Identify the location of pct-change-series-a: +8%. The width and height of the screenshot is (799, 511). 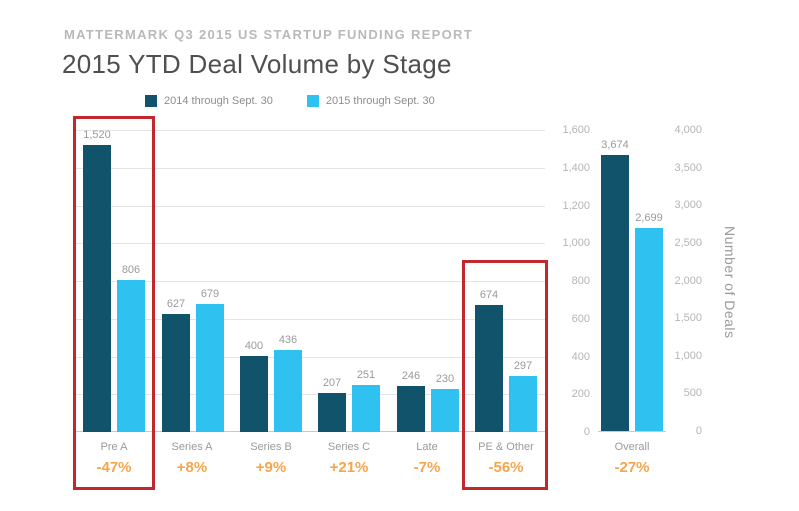
(192, 467).